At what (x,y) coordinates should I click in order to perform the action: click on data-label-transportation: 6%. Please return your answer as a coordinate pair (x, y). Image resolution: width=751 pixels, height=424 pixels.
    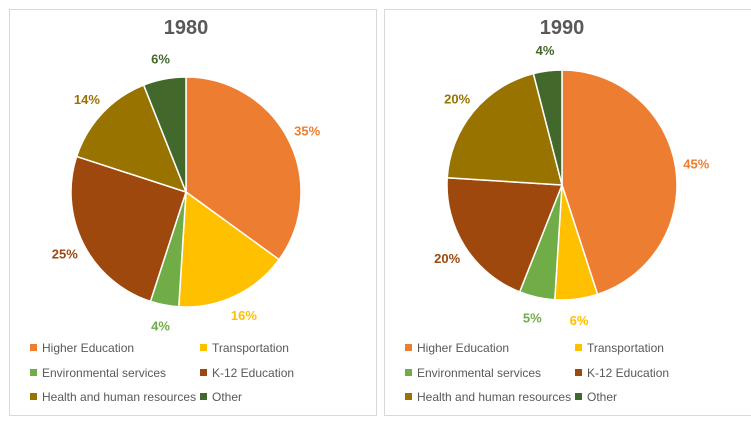
    Looking at the image, I should click on (579, 320).